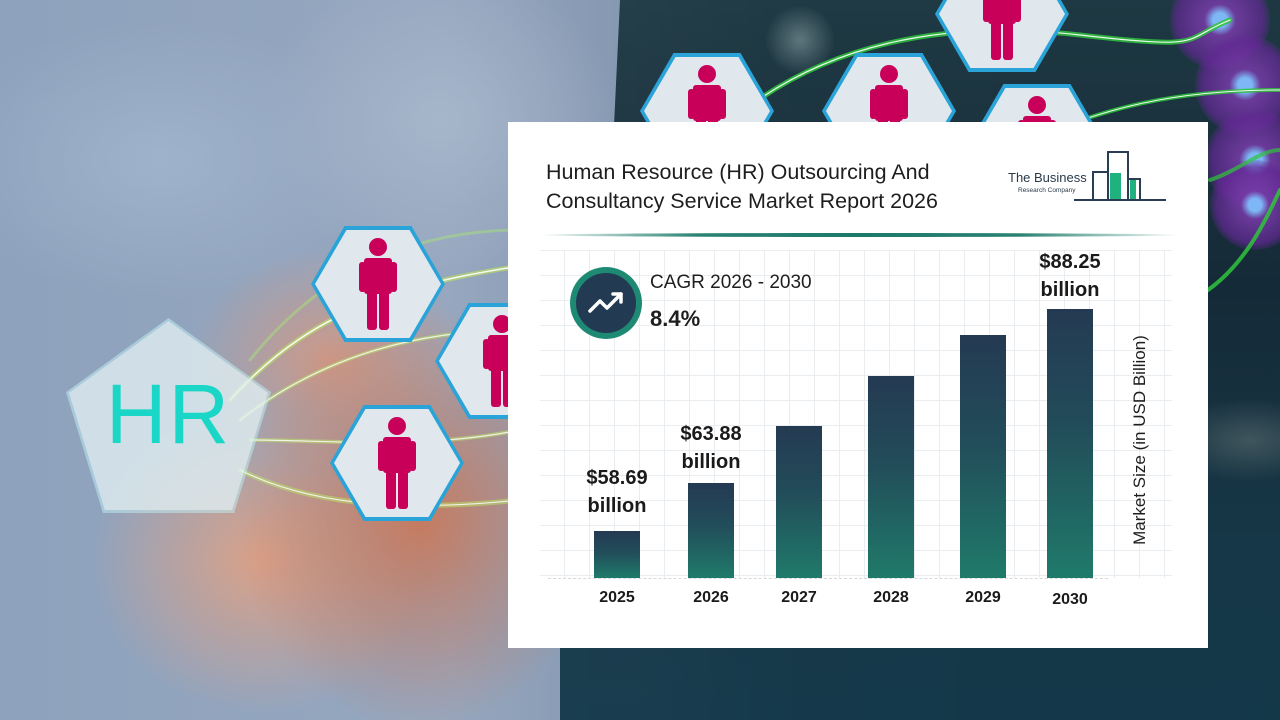  I want to click on bar-2027, so click(799, 502).